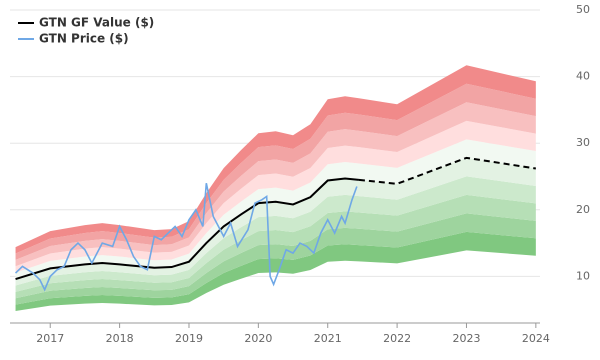 The height and width of the screenshot is (360, 600). I want to click on x-tick-label: 2018, so click(120, 338).